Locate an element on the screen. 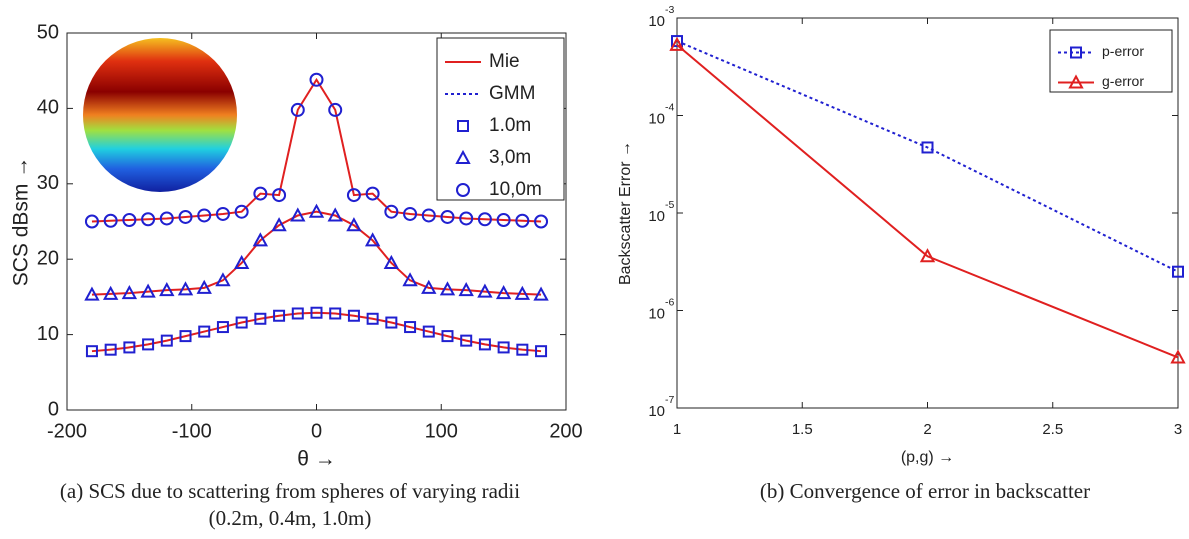 The image size is (1189, 539). legend-label: p-error is located at coordinates (1123, 51).